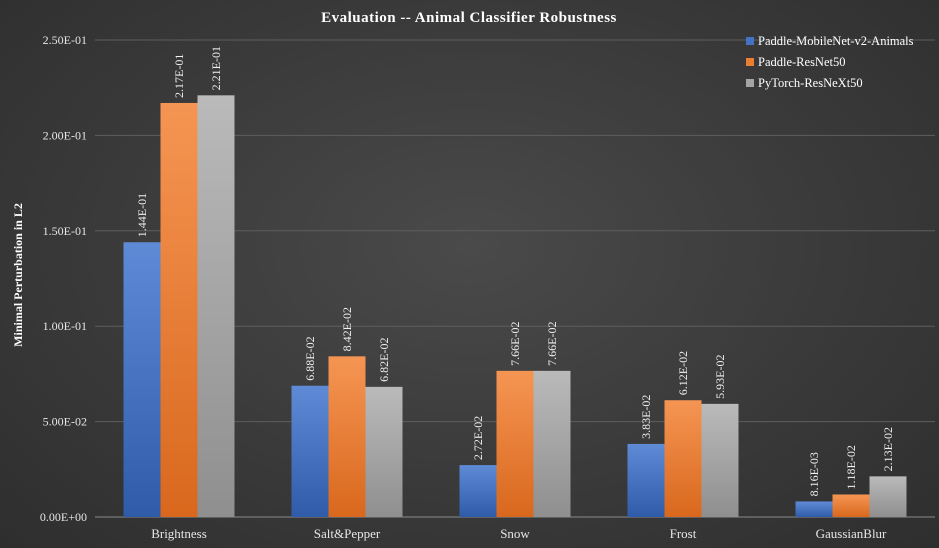 This screenshot has height=548, width=939. What do you see at coordinates (646, 417) in the screenshot?
I see `data-label: 3.83E-02` at bounding box center [646, 417].